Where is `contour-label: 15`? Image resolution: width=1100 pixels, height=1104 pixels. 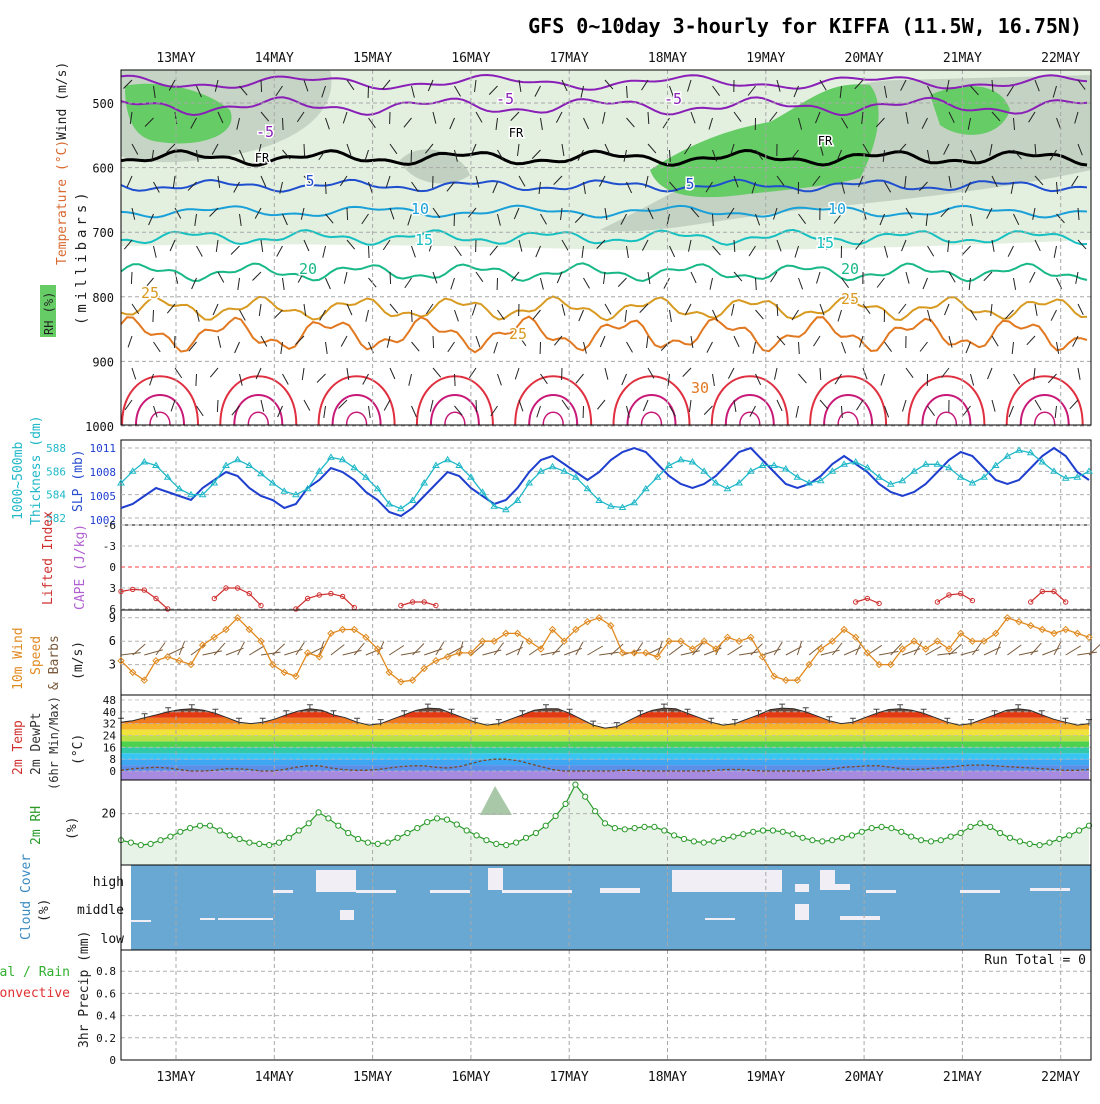 contour-label: 15 is located at coordinates (825, 243).